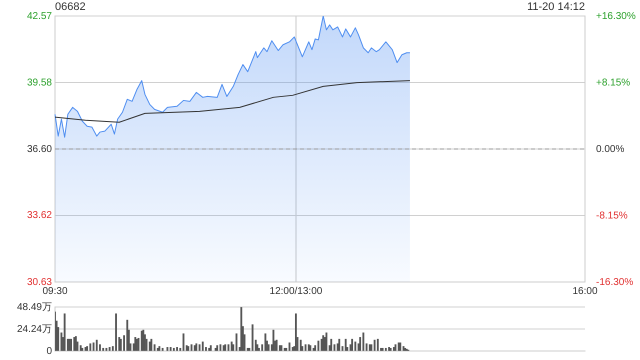 The width and height of the screenshot is (640, 360). I want to click on y-tick-label: 42.57, so click(39, 16).